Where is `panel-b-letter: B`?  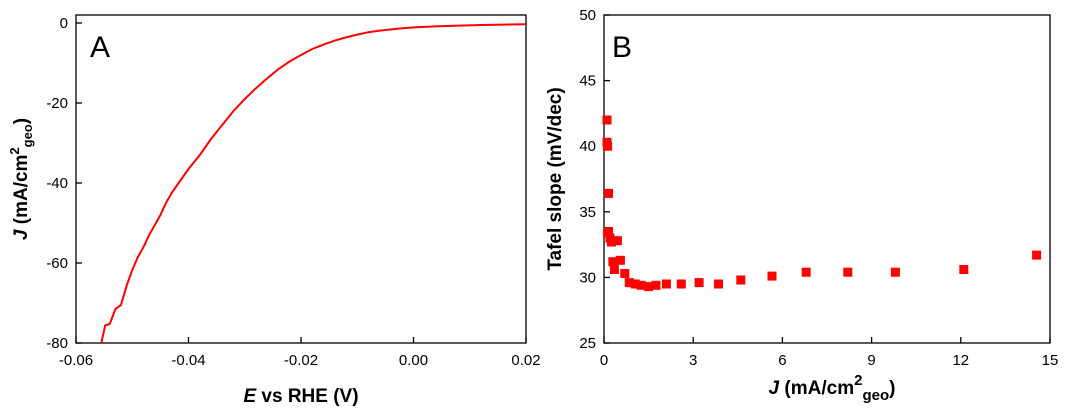 panel-b-letter: B is located at coordinates (622, 47).